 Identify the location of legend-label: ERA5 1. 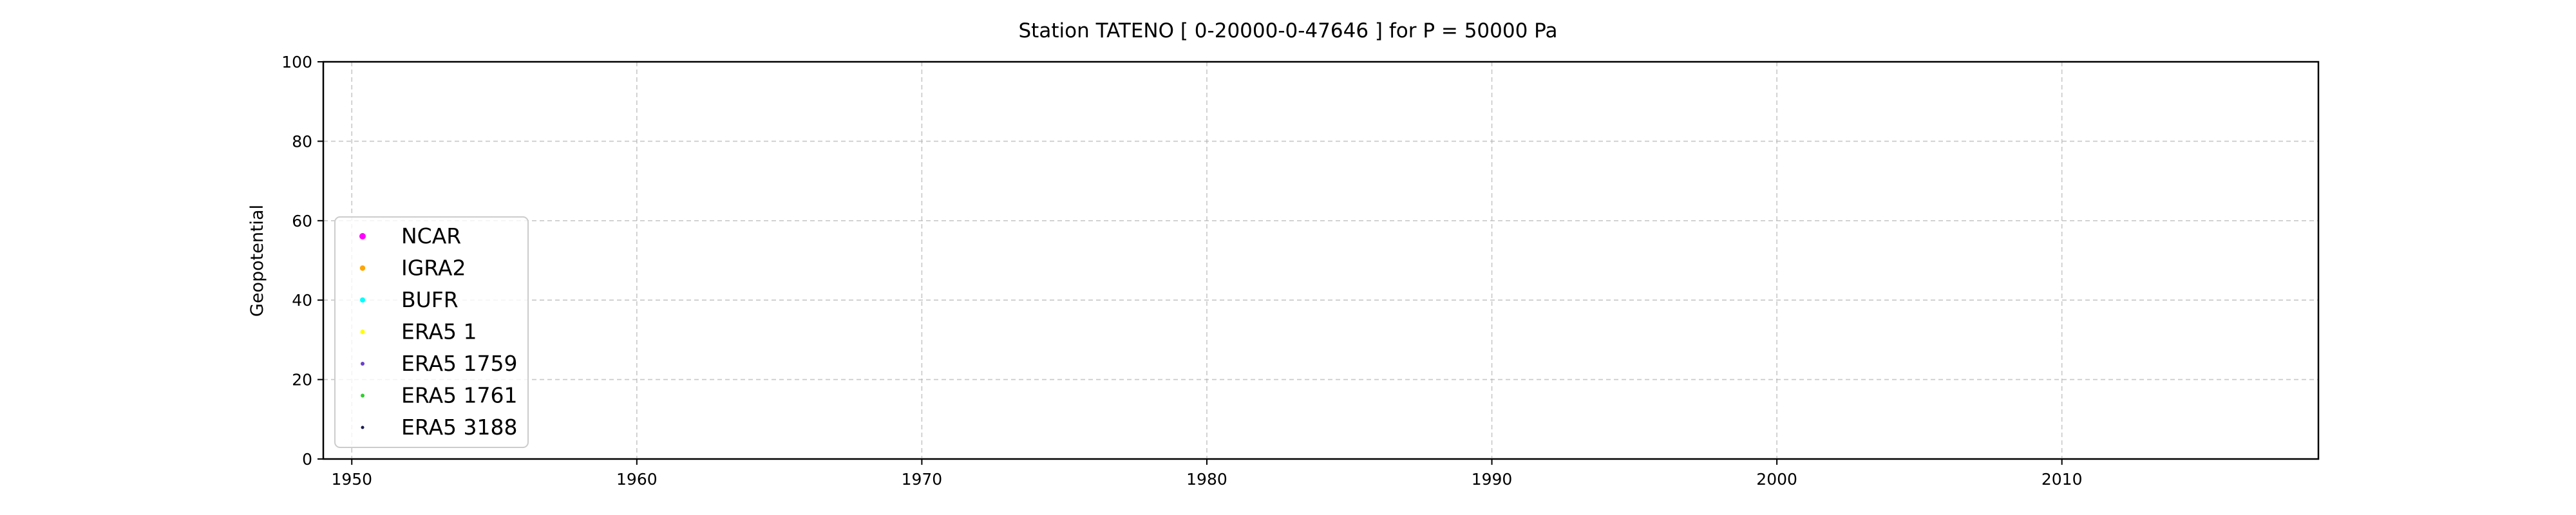
(439, 332).